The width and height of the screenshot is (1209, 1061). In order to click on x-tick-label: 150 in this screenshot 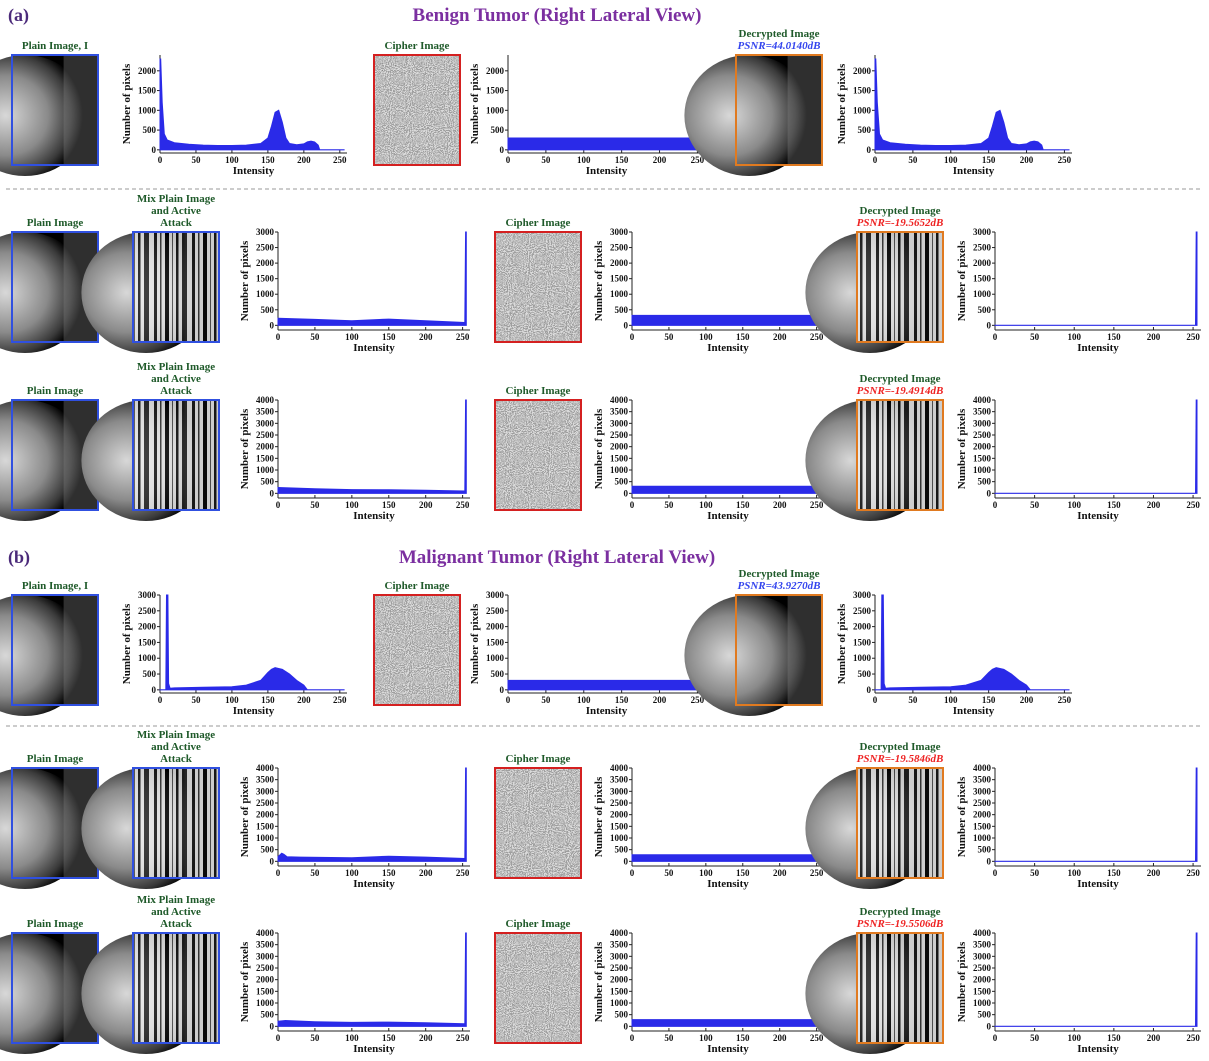, I will do `click(389, 1038)`.